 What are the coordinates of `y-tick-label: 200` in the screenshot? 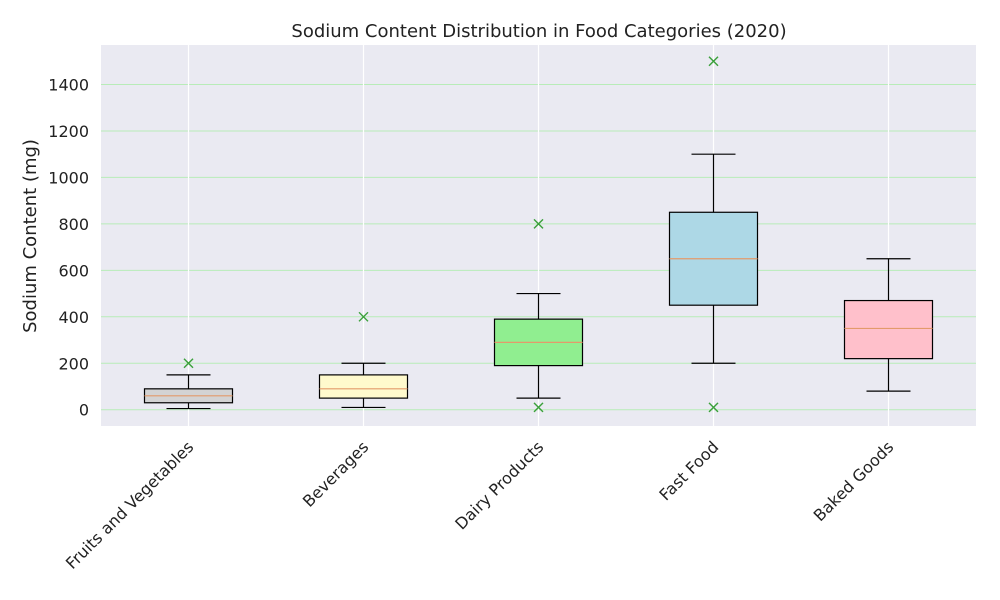 It's located at (73, 363).